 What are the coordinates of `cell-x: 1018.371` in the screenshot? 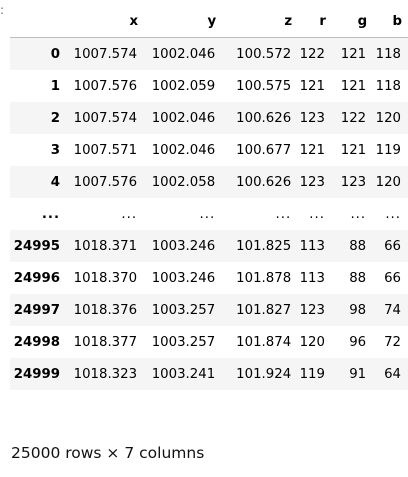 It's located at (105, 246).